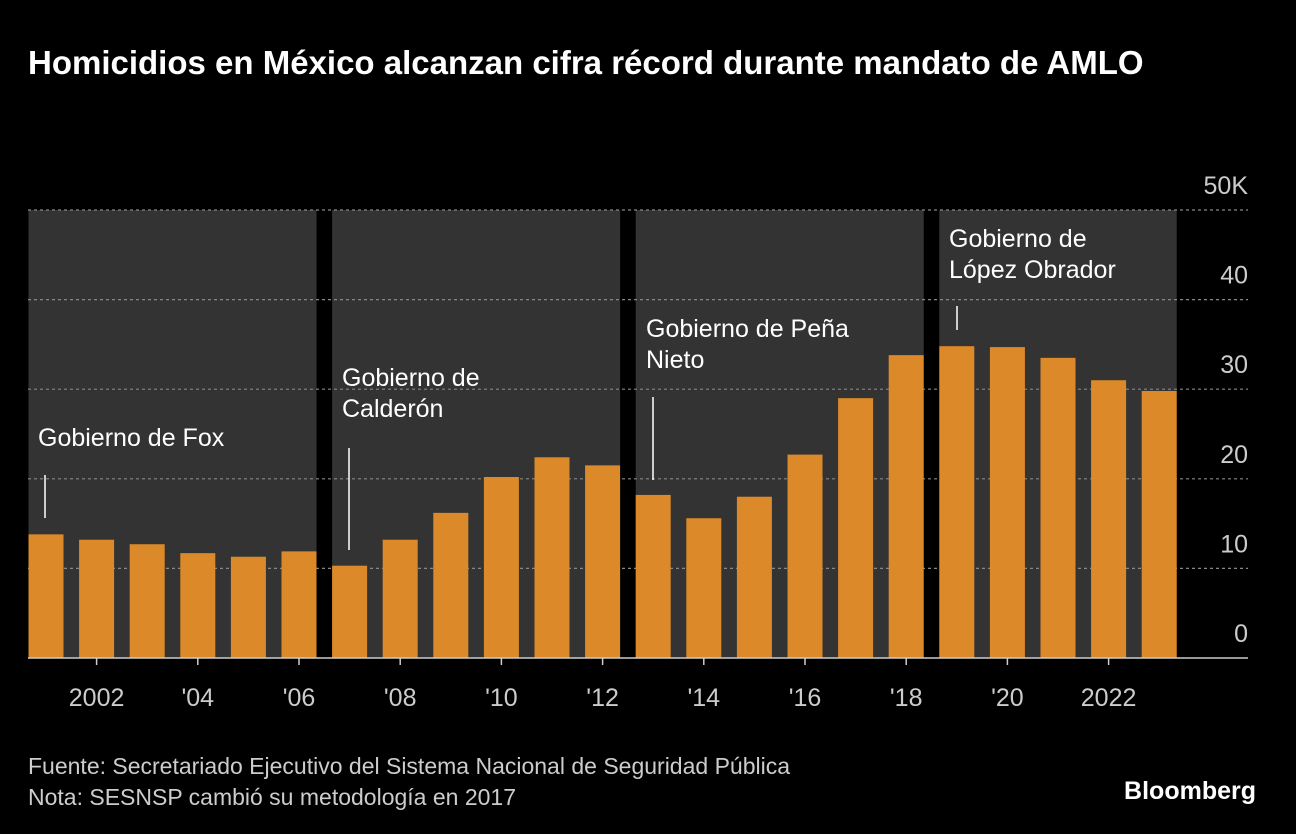 Image resolution: width=1296 pixels, height=834 pixels. What do you see at coordinates (1007, 698) in the screenshot?
I see `x-tick-label: '20` at bounding box center [1007, 698].